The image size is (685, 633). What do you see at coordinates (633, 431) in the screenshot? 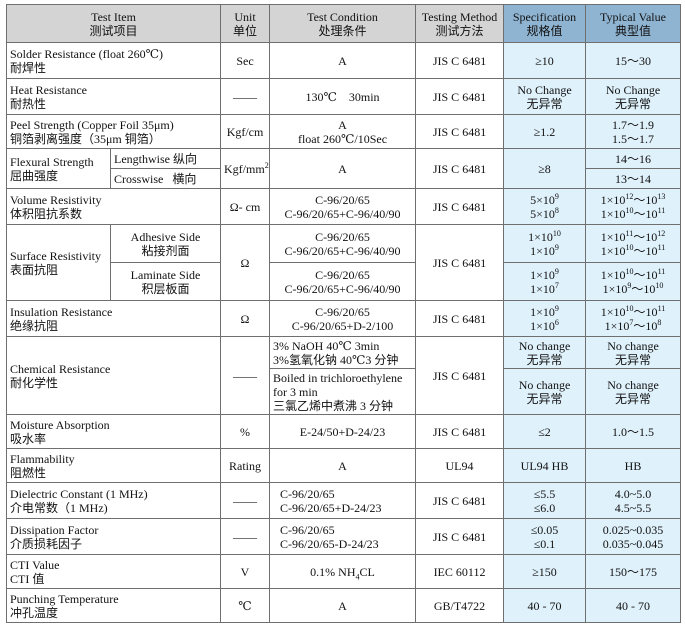
I see `typical-cell: 1.0～1.5` at bounding box center [633, 431].